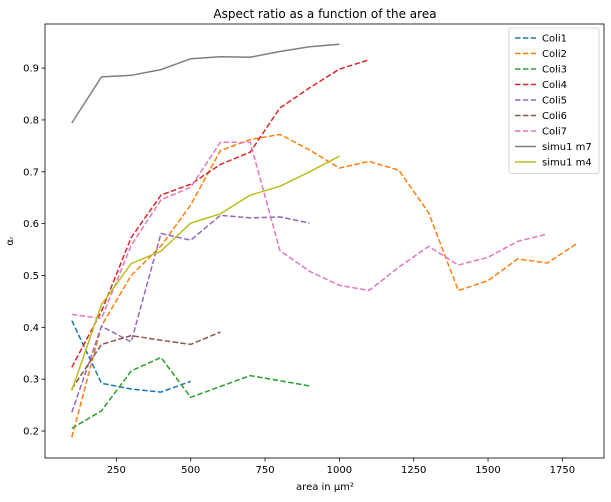 The image size is (611, 502). What do you see at coordinates (31, 276) in the screenshot?
I see `y-tick-label: 0.5` at bounding box center [31, 276].